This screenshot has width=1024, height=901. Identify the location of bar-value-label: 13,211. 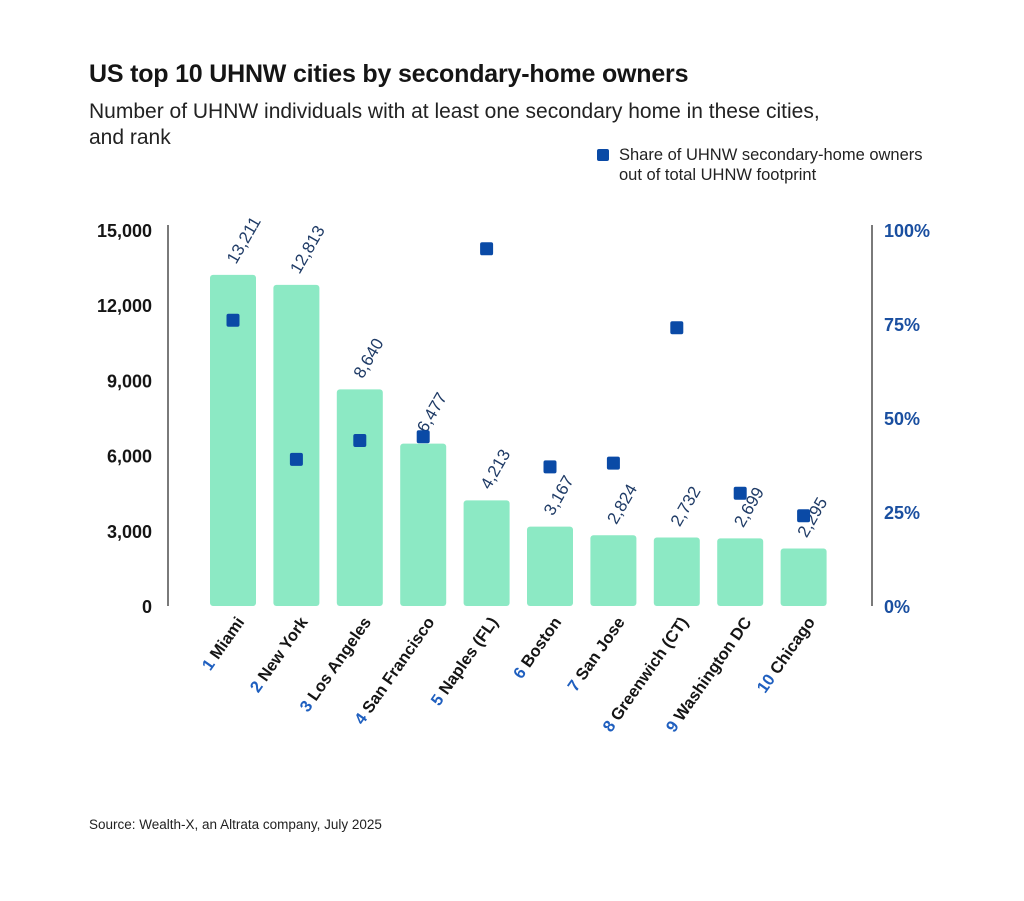
(244, 239).